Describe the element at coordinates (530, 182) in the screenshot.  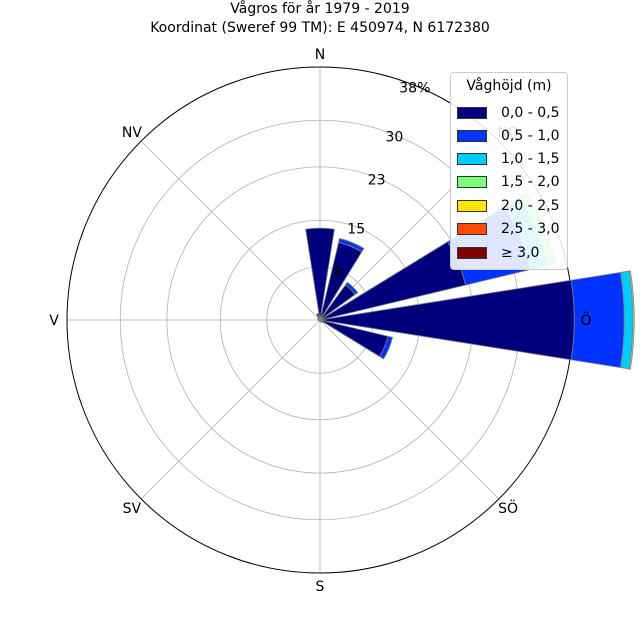
I see `legend-label: 1,5 - 2,0` at that location.